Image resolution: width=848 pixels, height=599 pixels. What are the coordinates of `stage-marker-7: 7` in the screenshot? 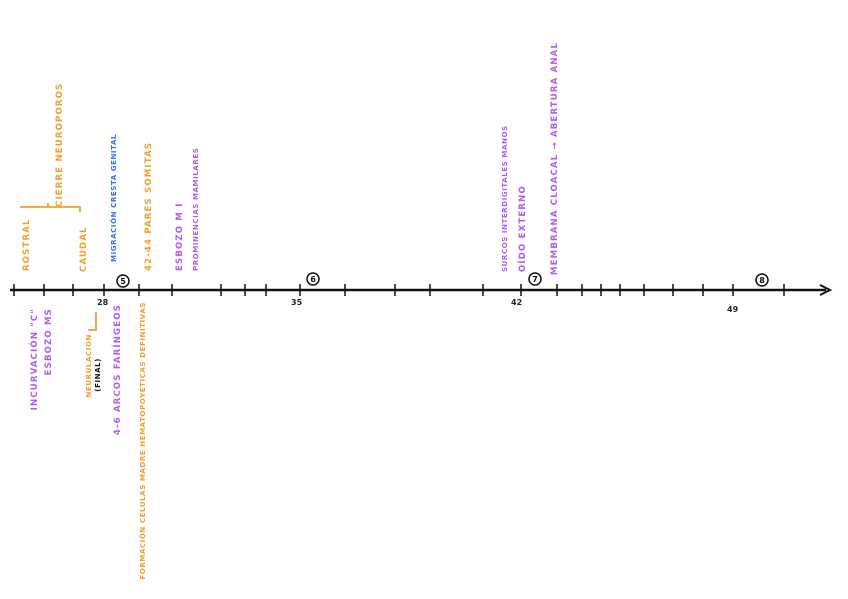 It's located at (535, 279).